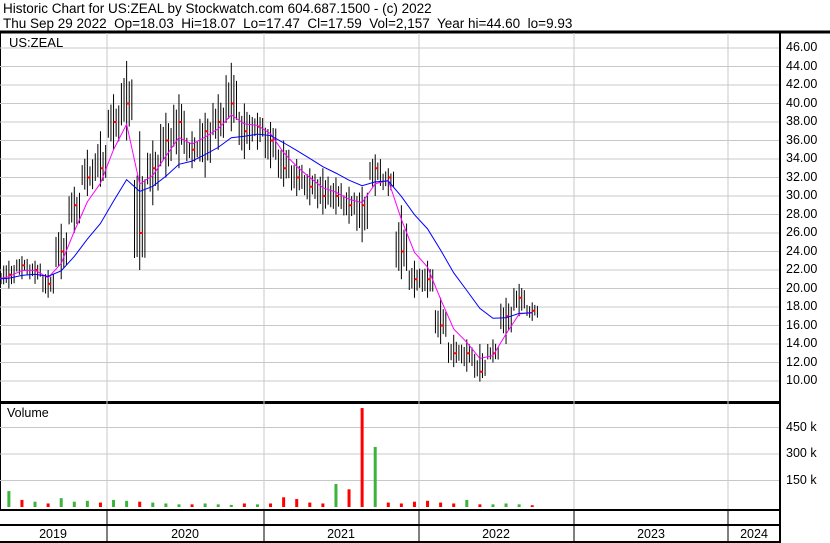 The width and height of the screenshot is (830, 543). What do you see at coordinates (802, 380) in the screenshot?
I see `price-tick-label: 10.00` at bounding box center [802, 380].